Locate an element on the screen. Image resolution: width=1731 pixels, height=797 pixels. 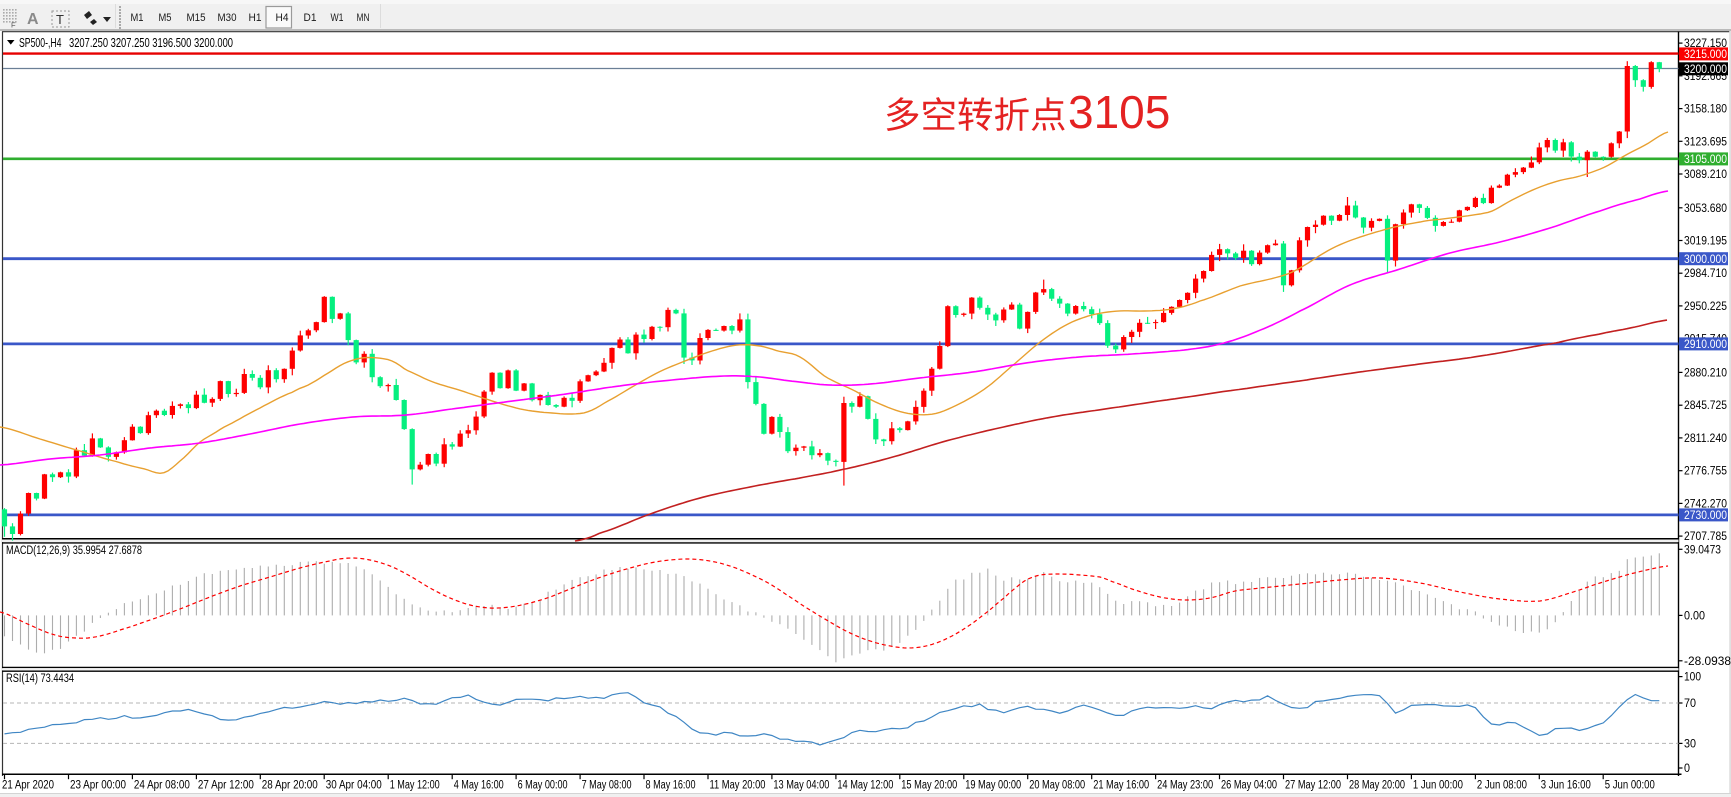
svg-text: D1 is located at coordinates (310, 18).